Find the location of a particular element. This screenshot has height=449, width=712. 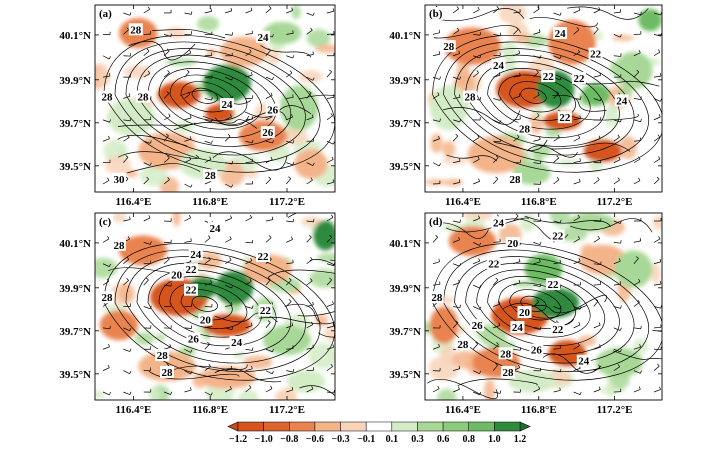

colorbar-label: 1.0 is located at coordinates (494, 439).